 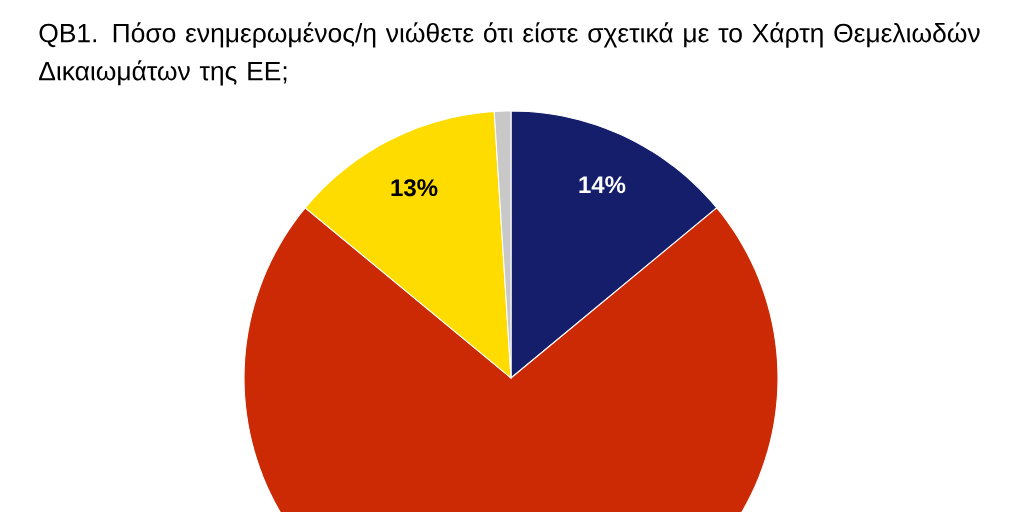 I want to click on chart-title: QB1. Πόσο ενημερωμένος/η νιώθετε ότι είστε σχετικά με το Χάρτη Θεμελιωδών Δικαιωμάτων της ΕΕ;, so click(x=509, y=54).